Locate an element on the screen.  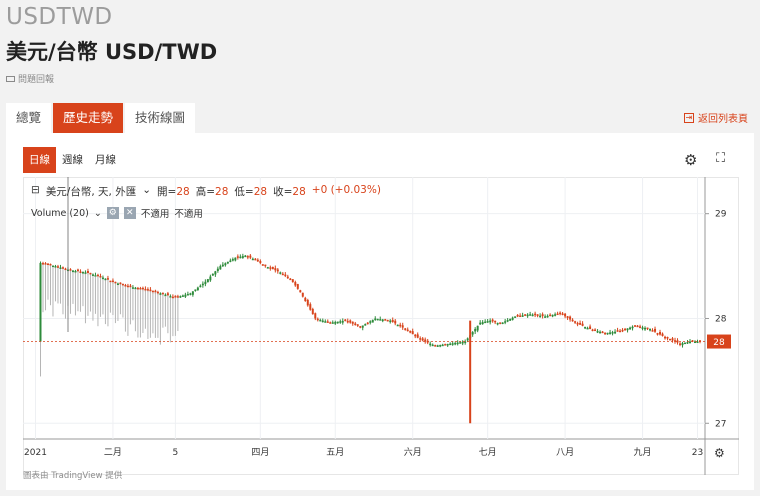
back-to-list-link: ⇥ 返回列表頁 is located at coordinates (716, 117).